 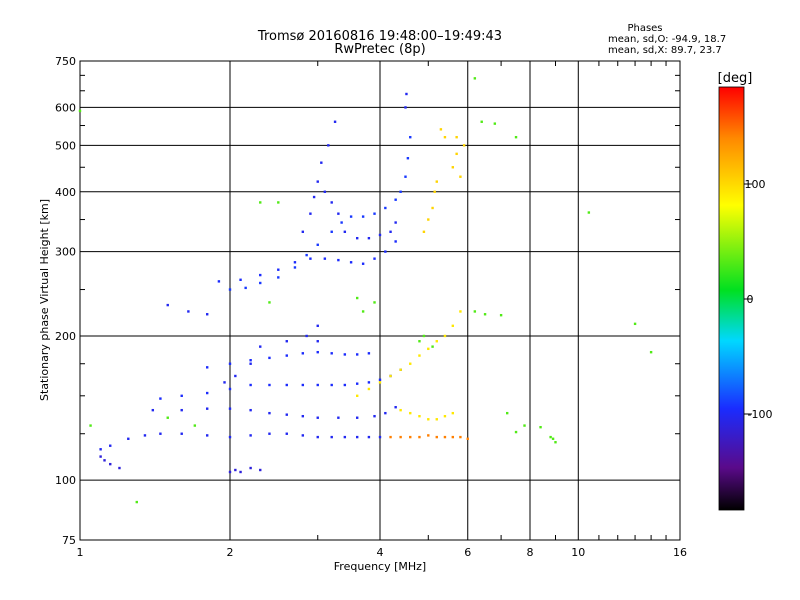 I want to click on colorbar-tick-0: 0, so click(x=750, y=299).